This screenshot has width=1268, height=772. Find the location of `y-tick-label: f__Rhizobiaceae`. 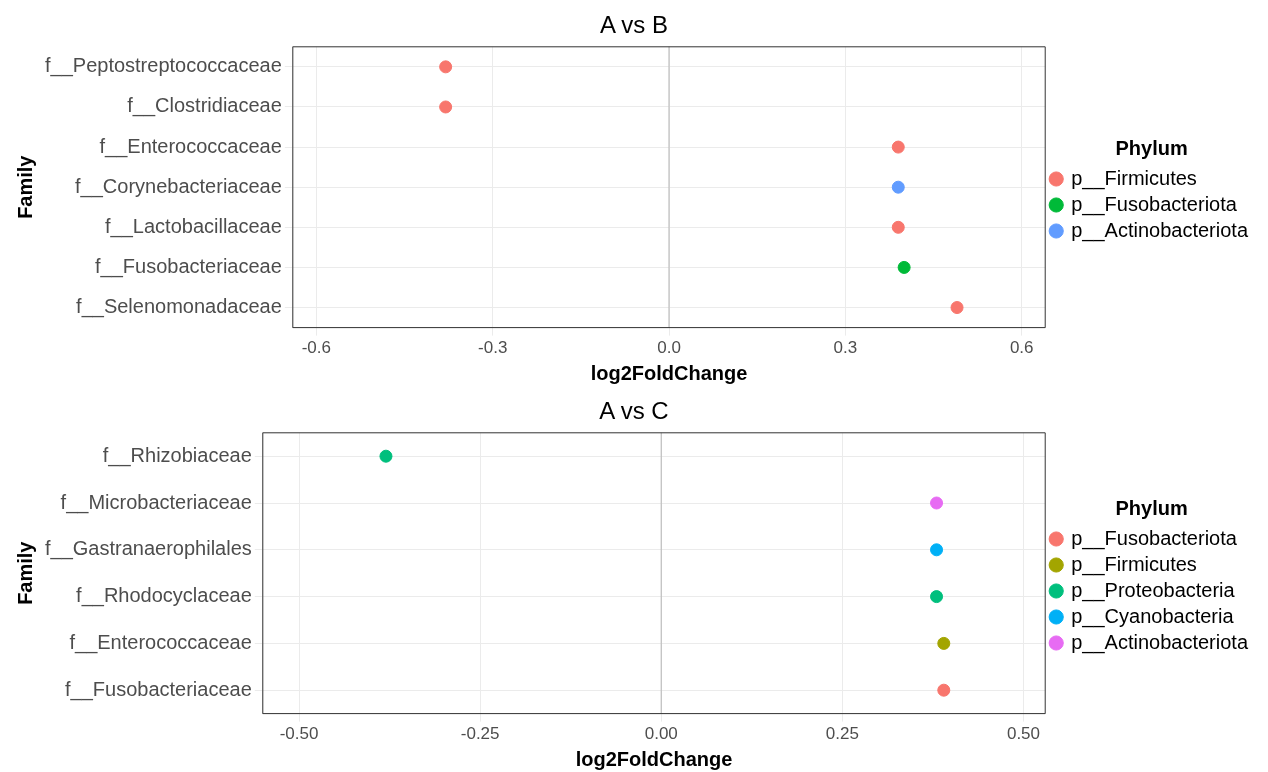

y-tick-label: f__Rhizobiaceae is located at coordinates (177, 455).